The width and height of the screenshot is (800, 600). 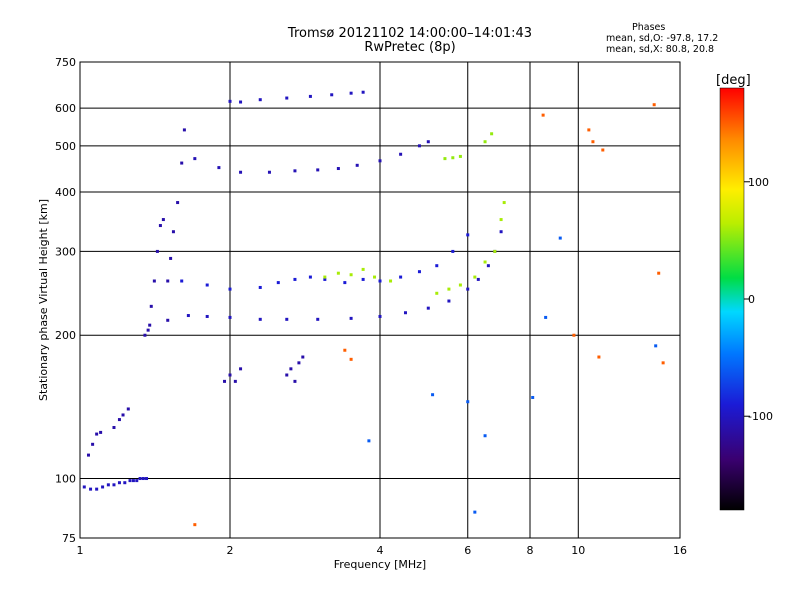 I want to click on colorbar-tick-label: 100, so click(x=758, y=182).